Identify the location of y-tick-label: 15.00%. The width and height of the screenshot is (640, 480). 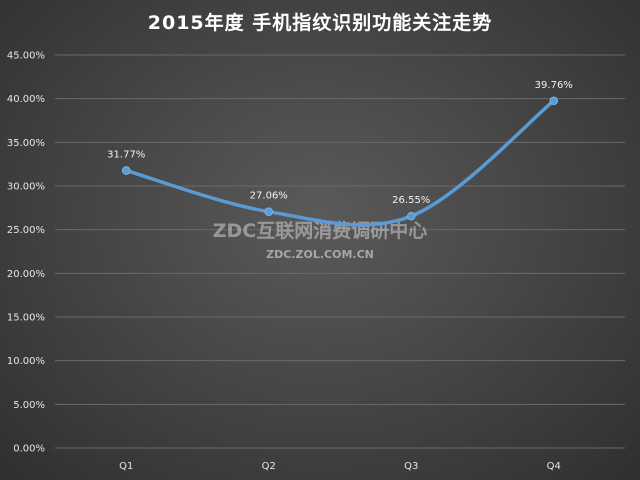
(26, 318).